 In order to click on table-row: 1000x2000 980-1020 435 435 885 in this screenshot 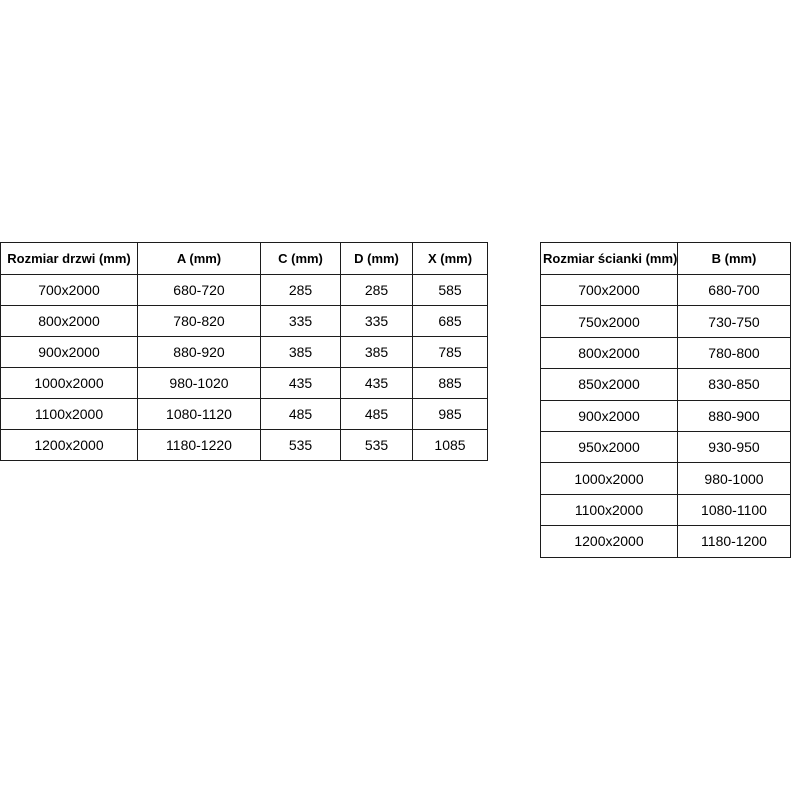, I will do `click(244, 383)`.